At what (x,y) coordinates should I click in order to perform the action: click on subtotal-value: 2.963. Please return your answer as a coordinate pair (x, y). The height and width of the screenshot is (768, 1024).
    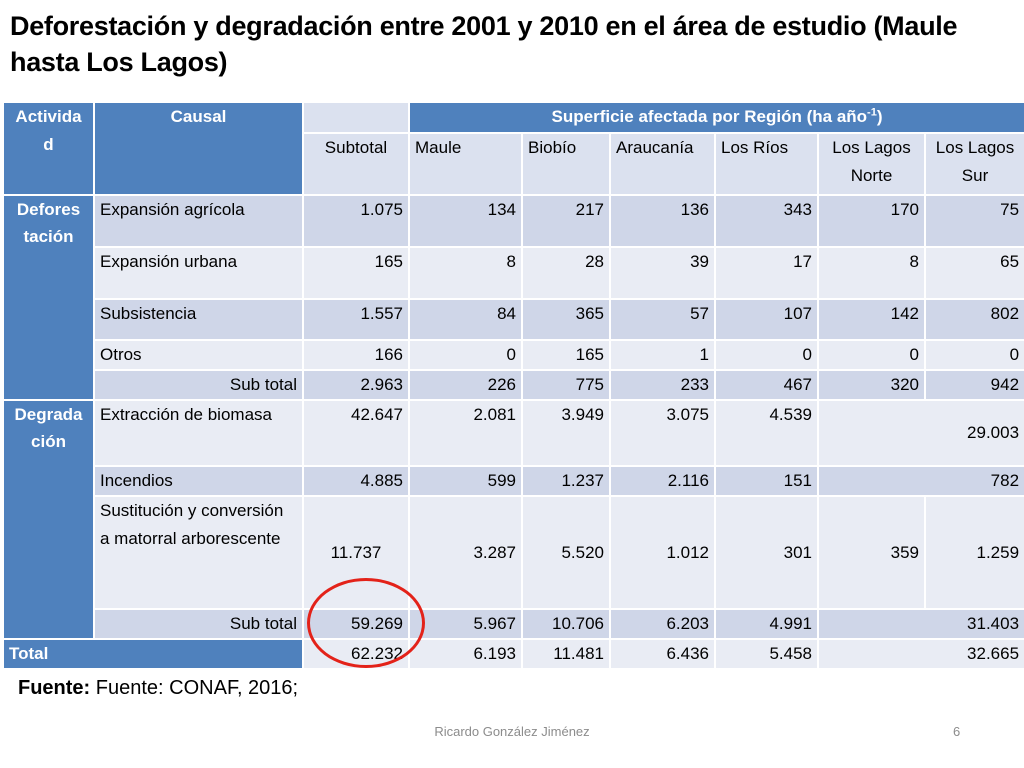
    Looking at the image, I should click on (356, 385).